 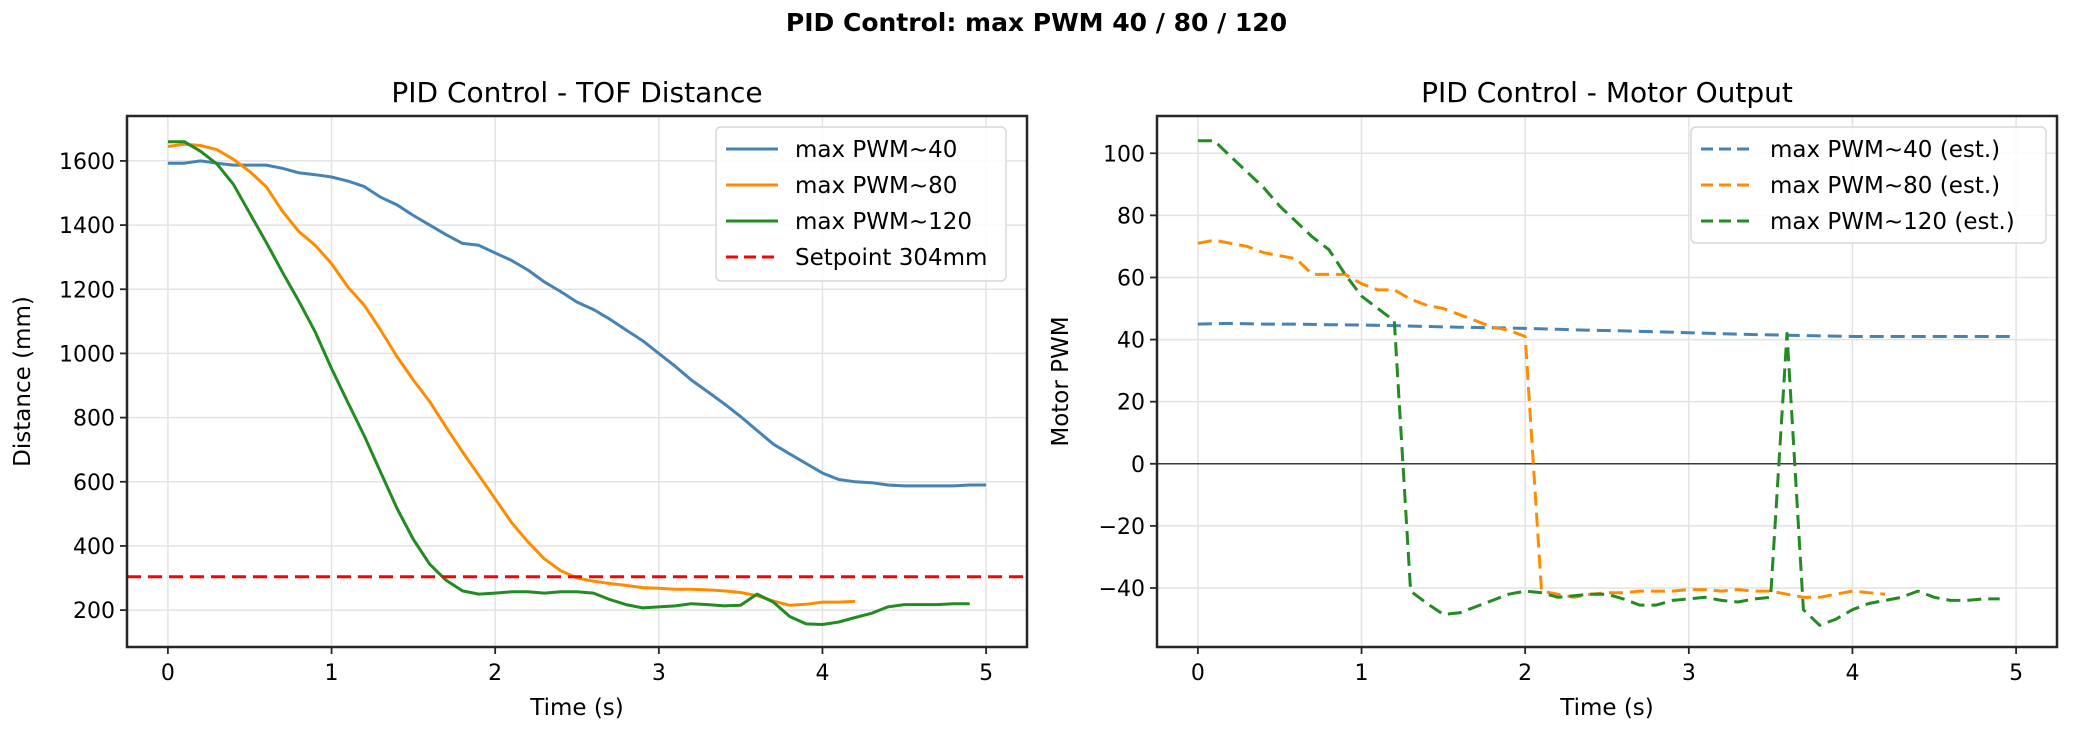 What do you see at coordinates (891, 258) in the screenshot?
I see `legend-label-4: Setpoint 304mm` at bounding box center [891, 258].